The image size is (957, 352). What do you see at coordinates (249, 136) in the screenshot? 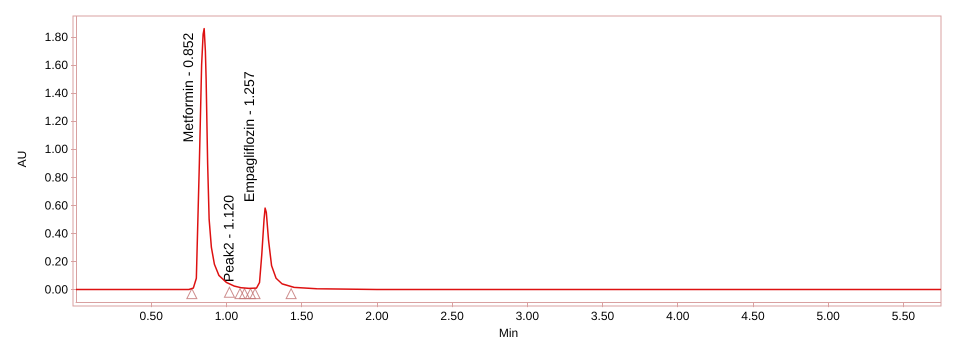
I see `annotation: Empagliflozin - 1.257` at bounding box center [249, 136].